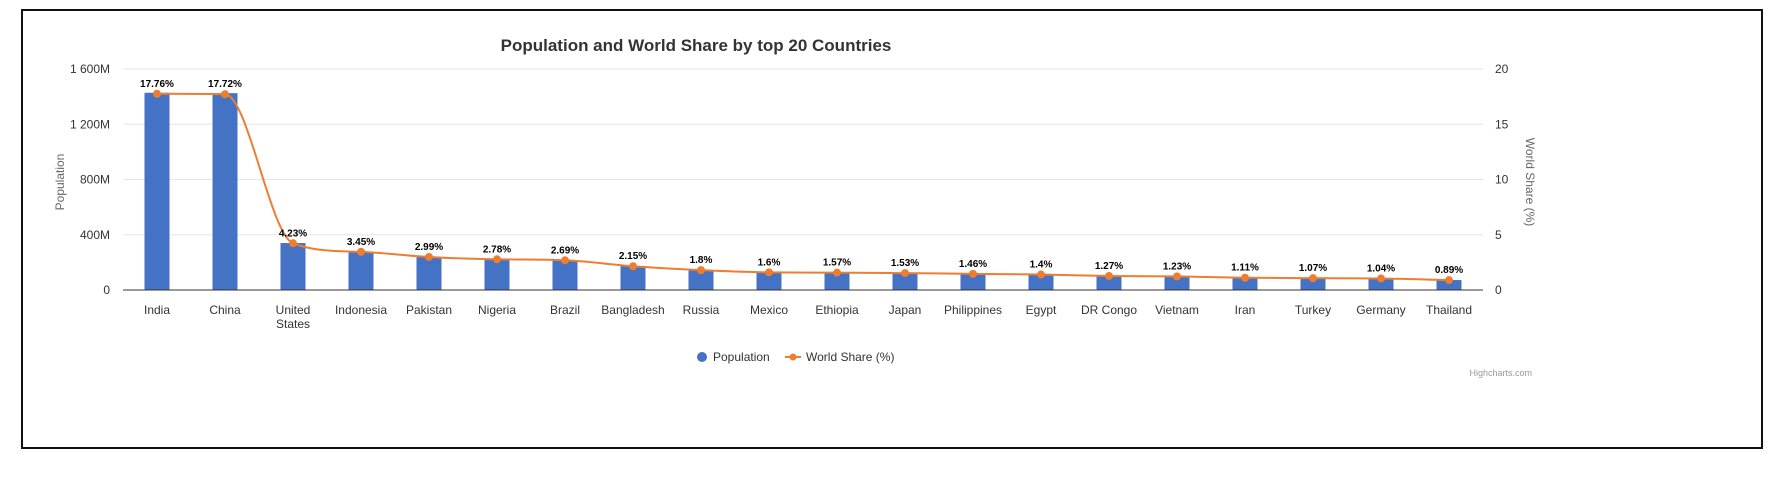 This screenshot has height=486, width=1779. I want to click on legend-population-marker, so click(702, 357).